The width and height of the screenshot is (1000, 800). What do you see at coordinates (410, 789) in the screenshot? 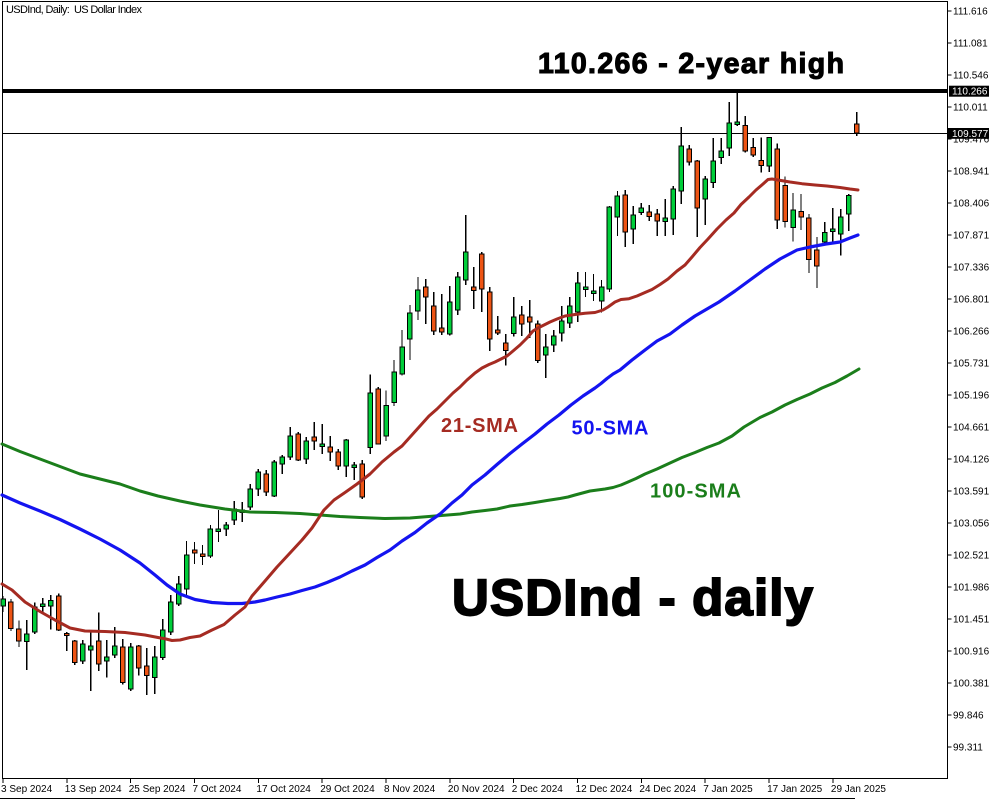
I see `svg-text: 8 Nov 2024` at bounding box center [410, 789].